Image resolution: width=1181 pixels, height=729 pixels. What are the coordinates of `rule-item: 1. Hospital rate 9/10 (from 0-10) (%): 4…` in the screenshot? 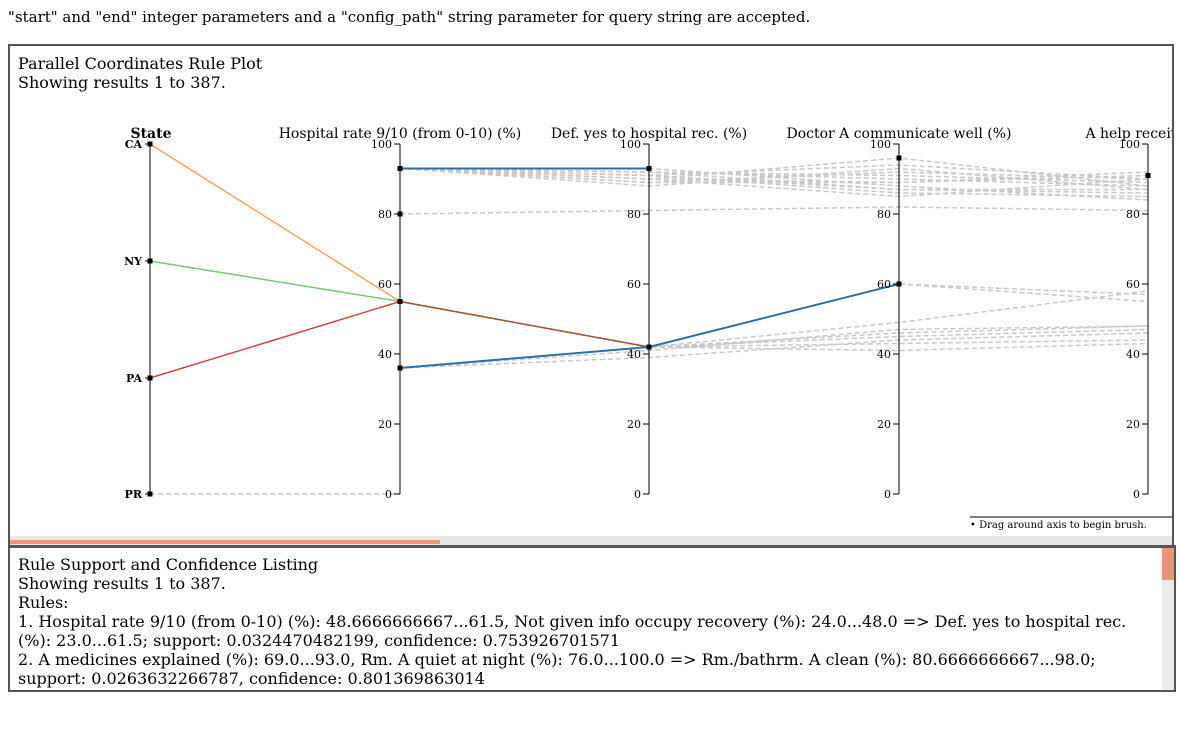 It's located at (572, 631).